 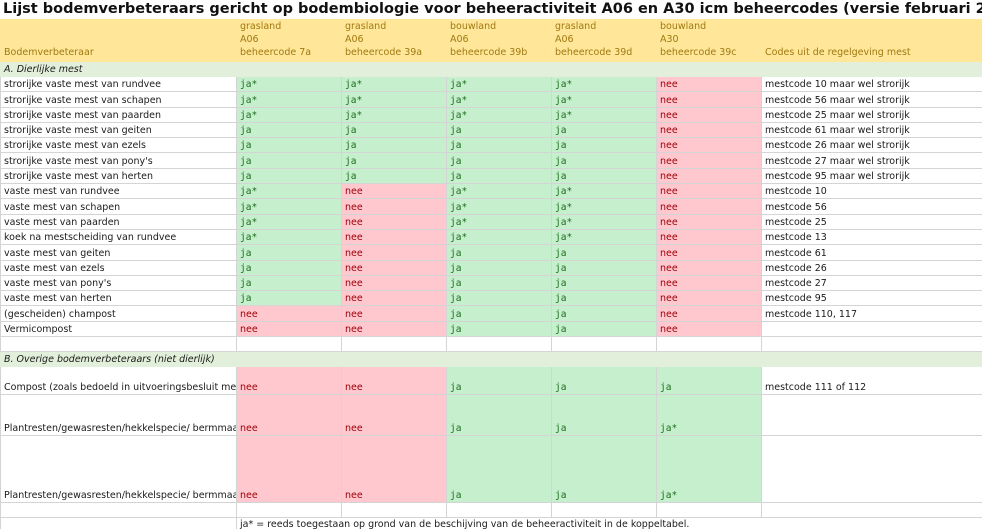 What do you see at coordinates (604, 40) in the screenshot?
I see `header-col-39d: grasland A06 beheercode 39d` at bounding box center [604, 40].